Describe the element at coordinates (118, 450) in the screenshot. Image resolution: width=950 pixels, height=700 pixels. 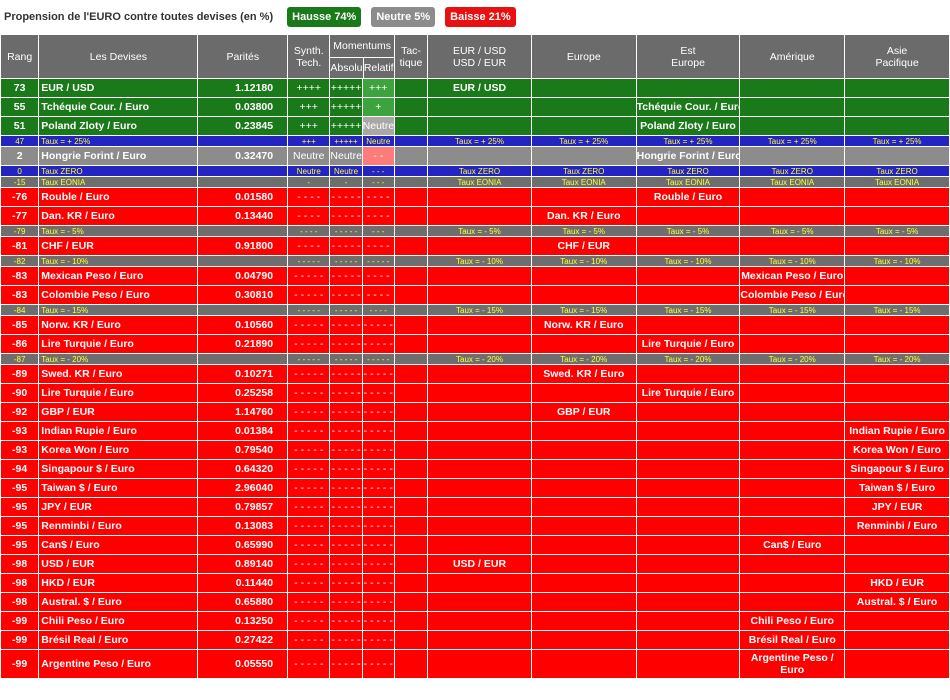
I see `devise-cell: Korea Won / Euro` at that location.